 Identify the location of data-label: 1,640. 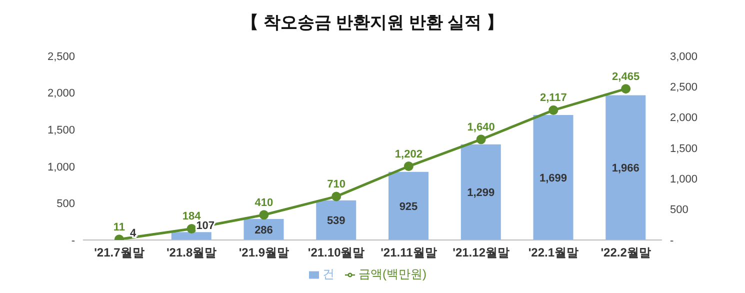
(481, 127).